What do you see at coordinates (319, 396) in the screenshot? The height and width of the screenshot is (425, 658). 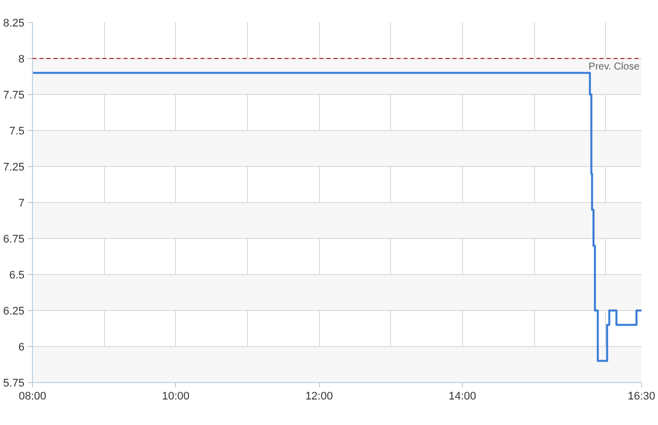 I see `x-tick-label: 12:00` at bounding box center [319, 396].